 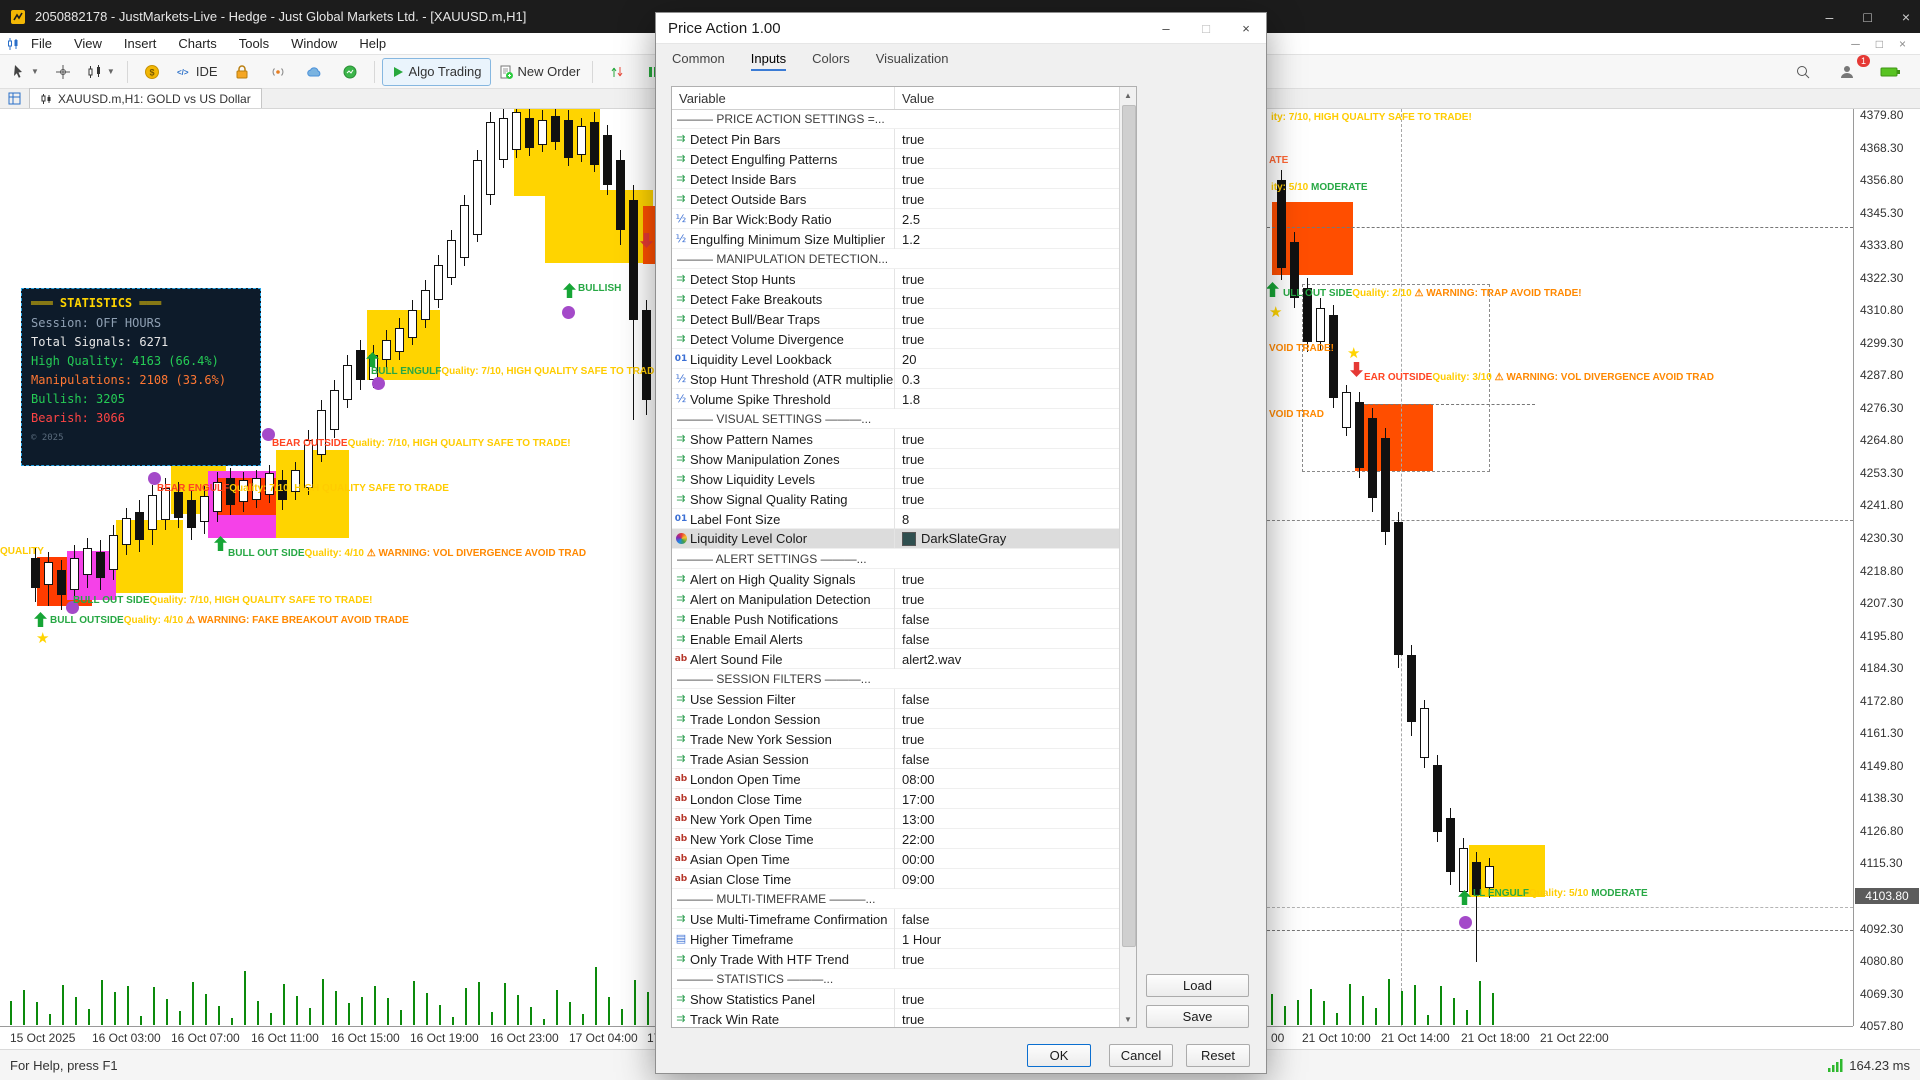 I want to click on chart-list-icon, so click(x=14, y=98).